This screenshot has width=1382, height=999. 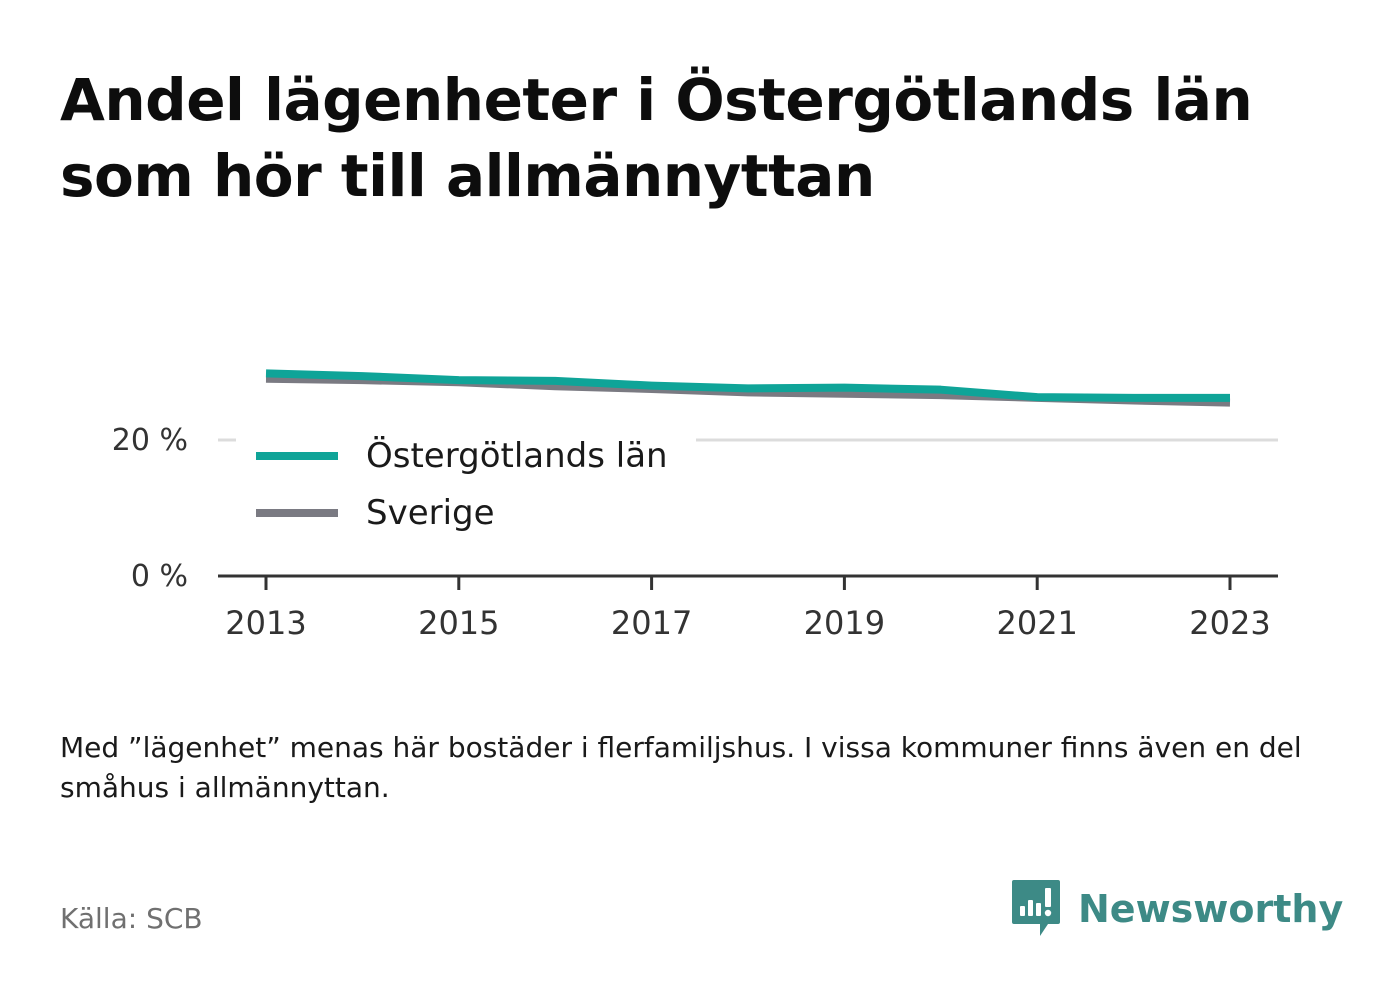 I want to click on series-lines, so click(x=748, y=388).